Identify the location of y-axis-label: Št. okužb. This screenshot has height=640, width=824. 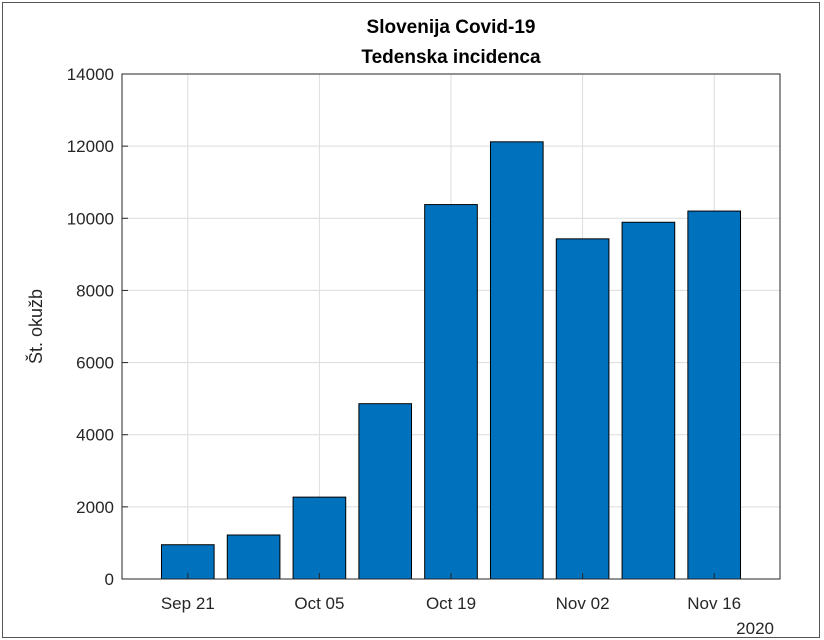
(35, 326).